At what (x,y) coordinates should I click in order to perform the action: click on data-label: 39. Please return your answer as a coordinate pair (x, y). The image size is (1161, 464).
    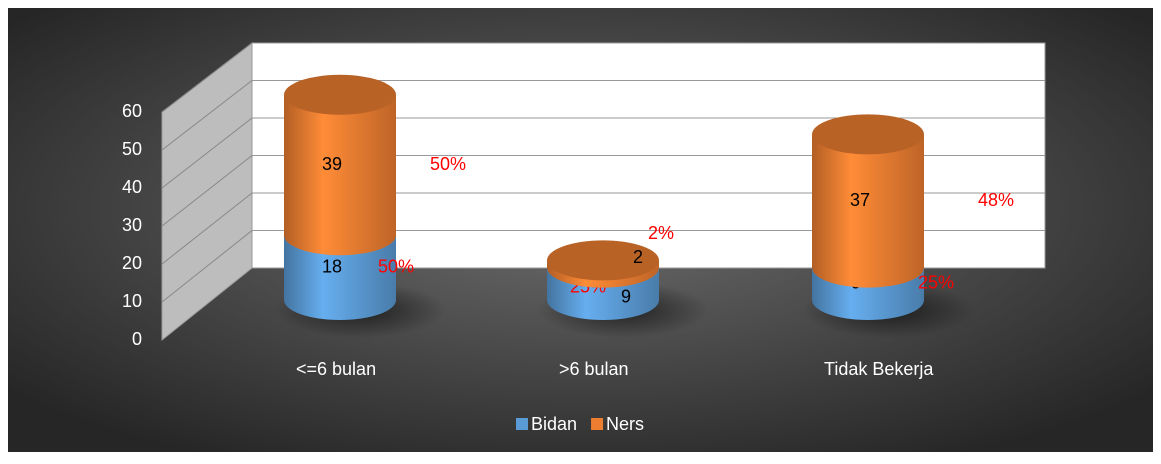
    Looking at the image, I should click on (332, 164).